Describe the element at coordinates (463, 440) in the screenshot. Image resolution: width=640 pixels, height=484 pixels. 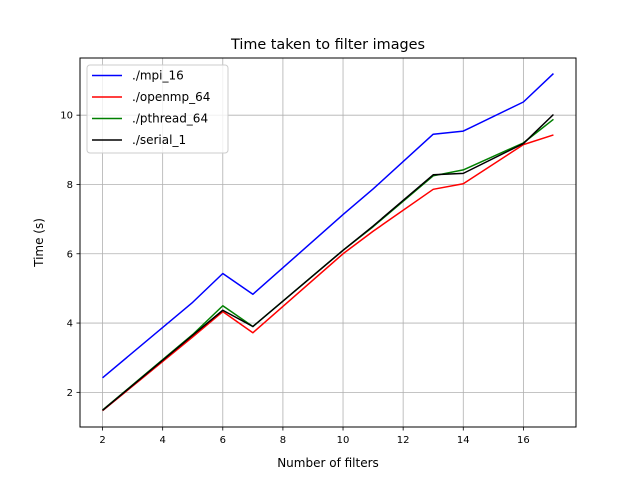
I see `x-tick-label: 14` at that location.